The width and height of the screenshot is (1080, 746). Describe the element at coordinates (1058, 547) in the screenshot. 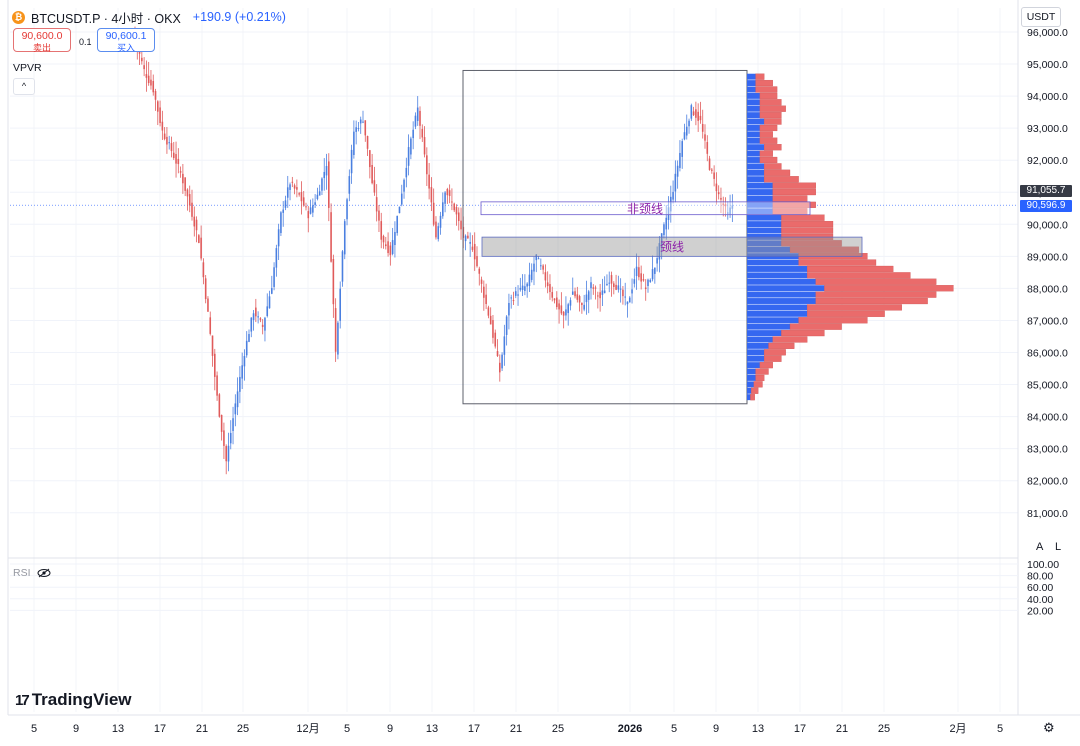

I see `log-scale-button: L` at that location.